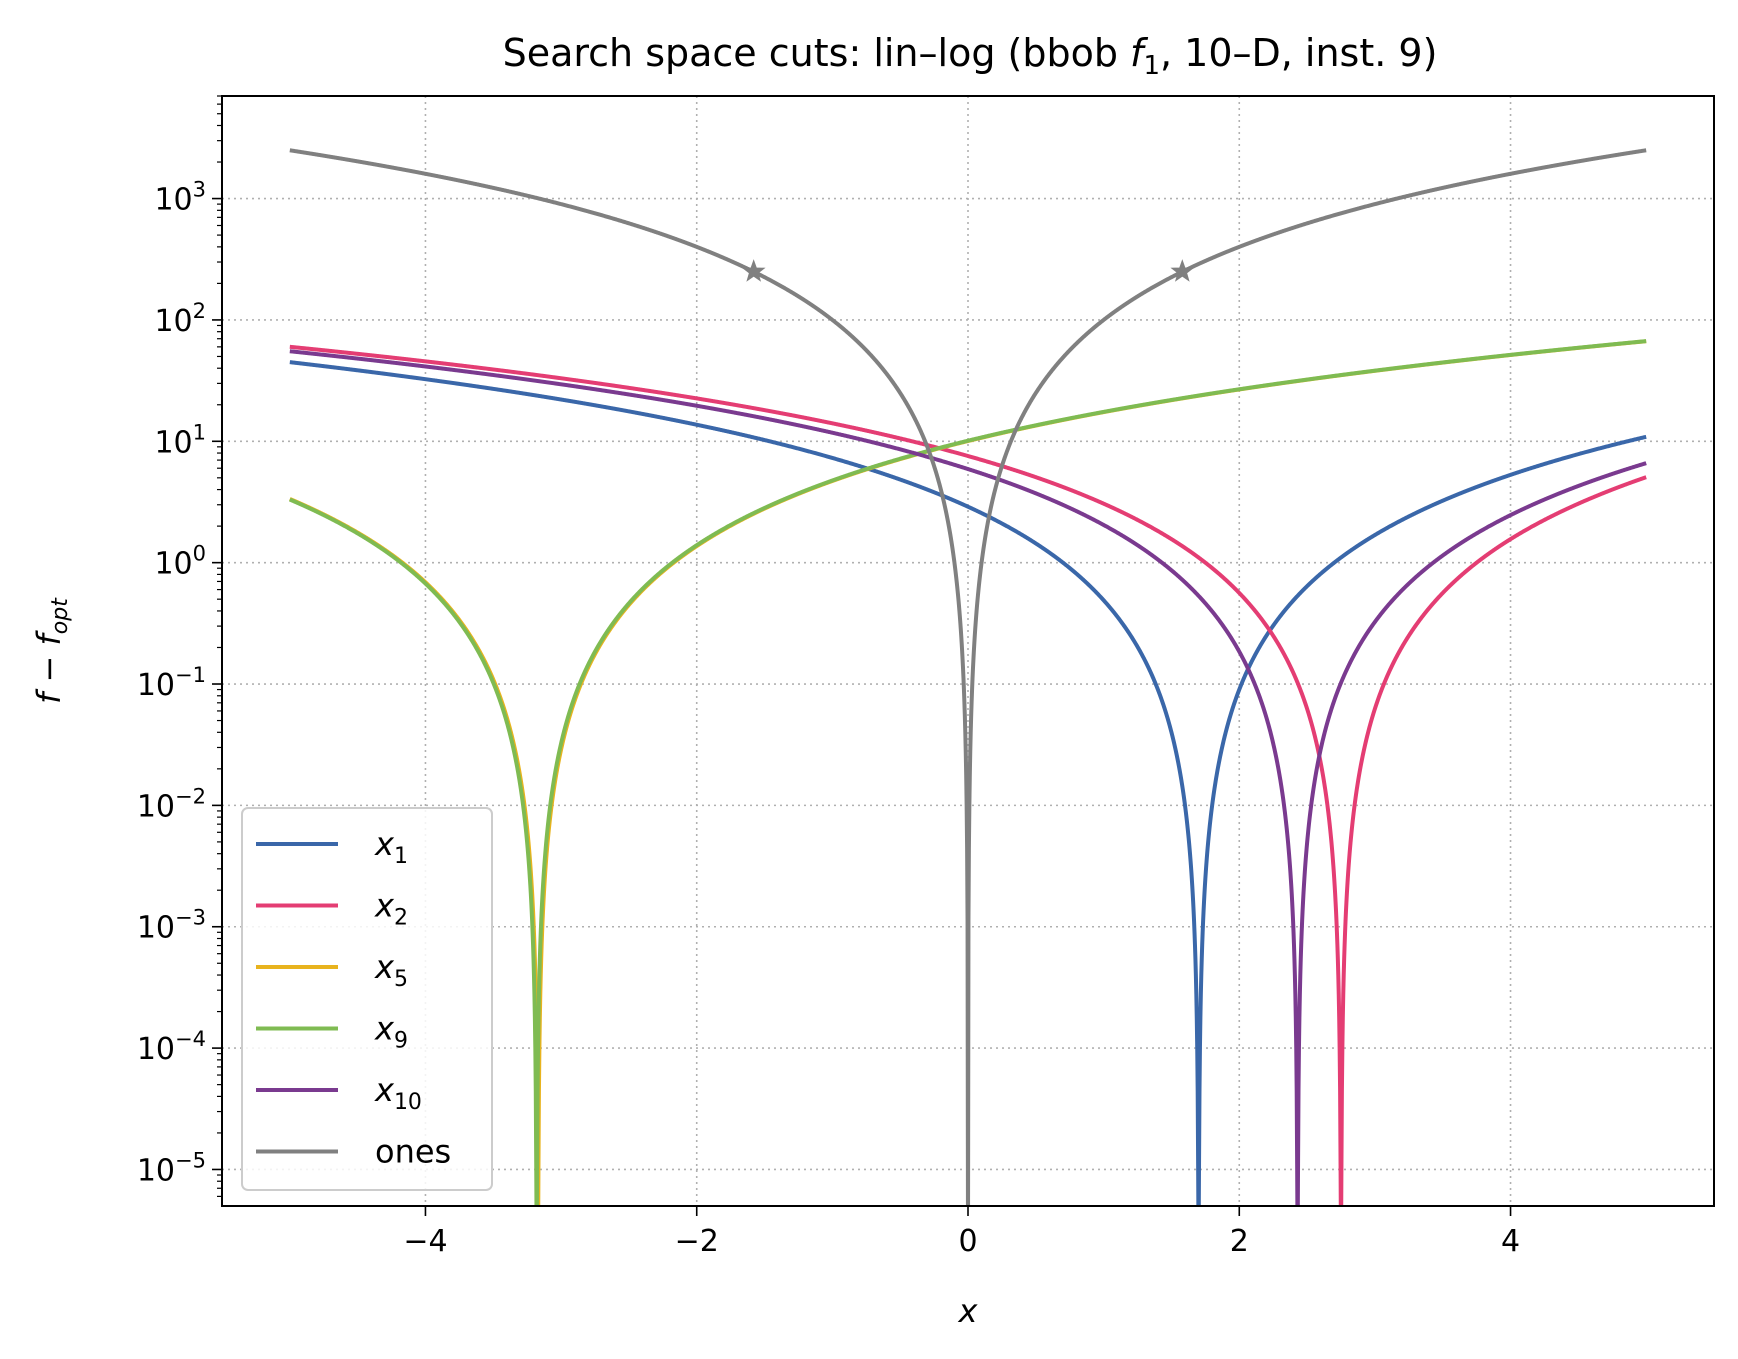  What do you see at coordinates (391, 970) in the screenshot?
I see `legend-label: x5` at bounding box center [391, 970].